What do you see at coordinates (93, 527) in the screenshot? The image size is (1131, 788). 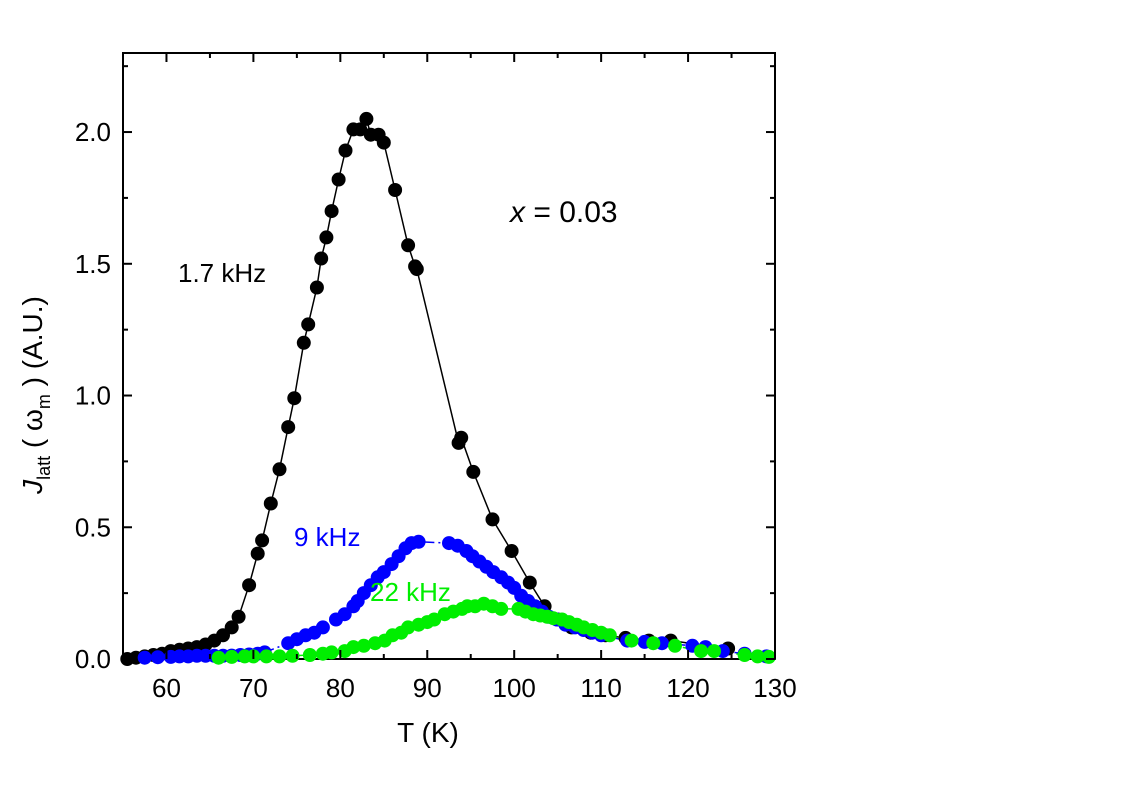 I see `y-tick-label: 0.5` at bounding box center [93, 527].